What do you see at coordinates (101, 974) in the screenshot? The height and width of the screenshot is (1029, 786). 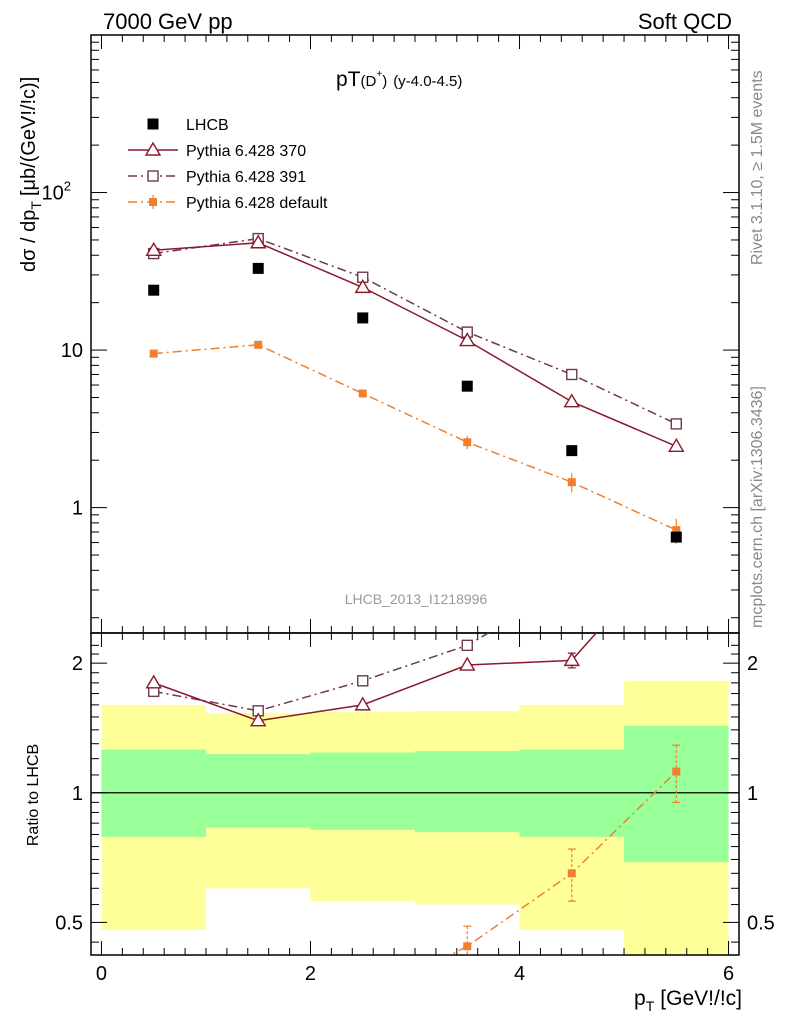 I see `x-tick-label-0: 0` at bounding box center [101, 974].